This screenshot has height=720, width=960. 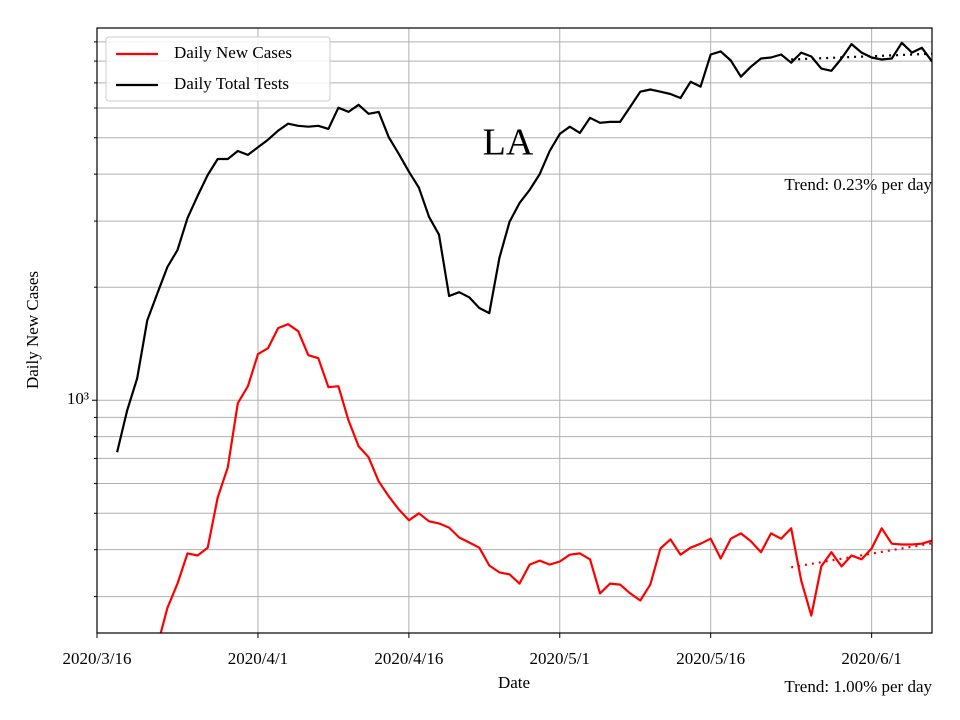 What do you see at coordinates (710, 658) in the screenshot?
I see `x-tick-label: 2020/5/16` at bounding box center [710, 658].